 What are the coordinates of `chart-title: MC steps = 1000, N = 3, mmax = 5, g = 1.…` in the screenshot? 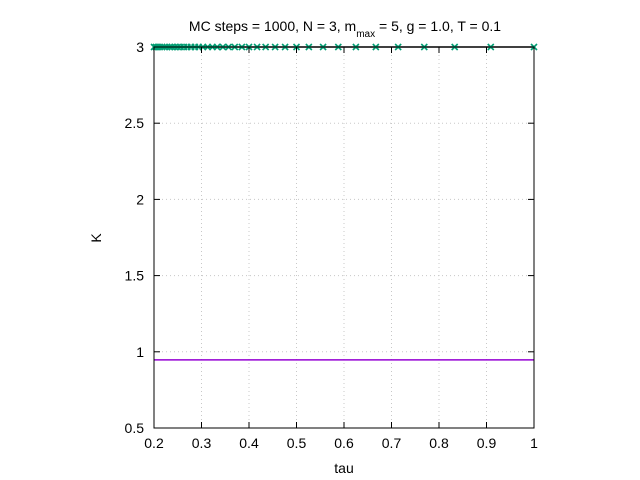 It's located at (345, 29).